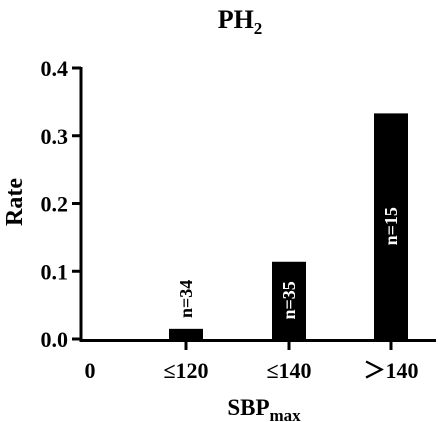 This screenshot has width=447, height=422. Describe the element at coordinates (390, 370) in the screenshot. I see `x-tick-label: ＞140` at that location.